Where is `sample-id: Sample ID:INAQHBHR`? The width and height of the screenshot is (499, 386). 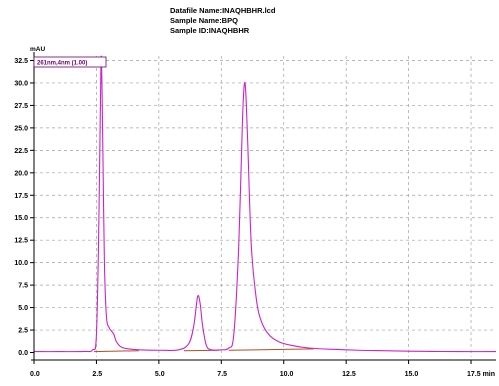
sample-id: Sample ID:INAQHBHR is located at coordinates (210, 30).